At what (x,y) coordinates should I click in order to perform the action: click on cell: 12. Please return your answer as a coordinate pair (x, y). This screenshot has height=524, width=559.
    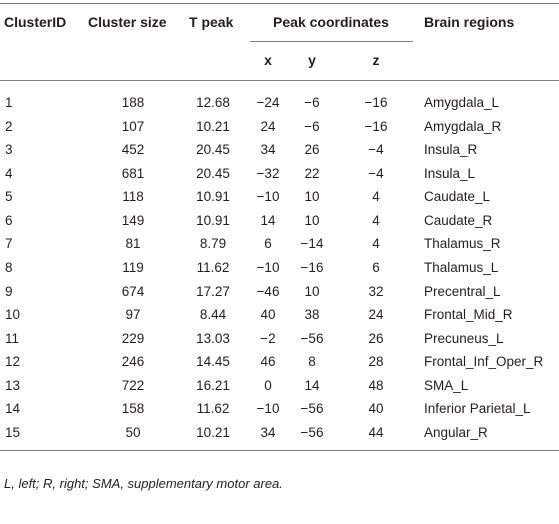
    Looking at the image, I should click on (13, 362).